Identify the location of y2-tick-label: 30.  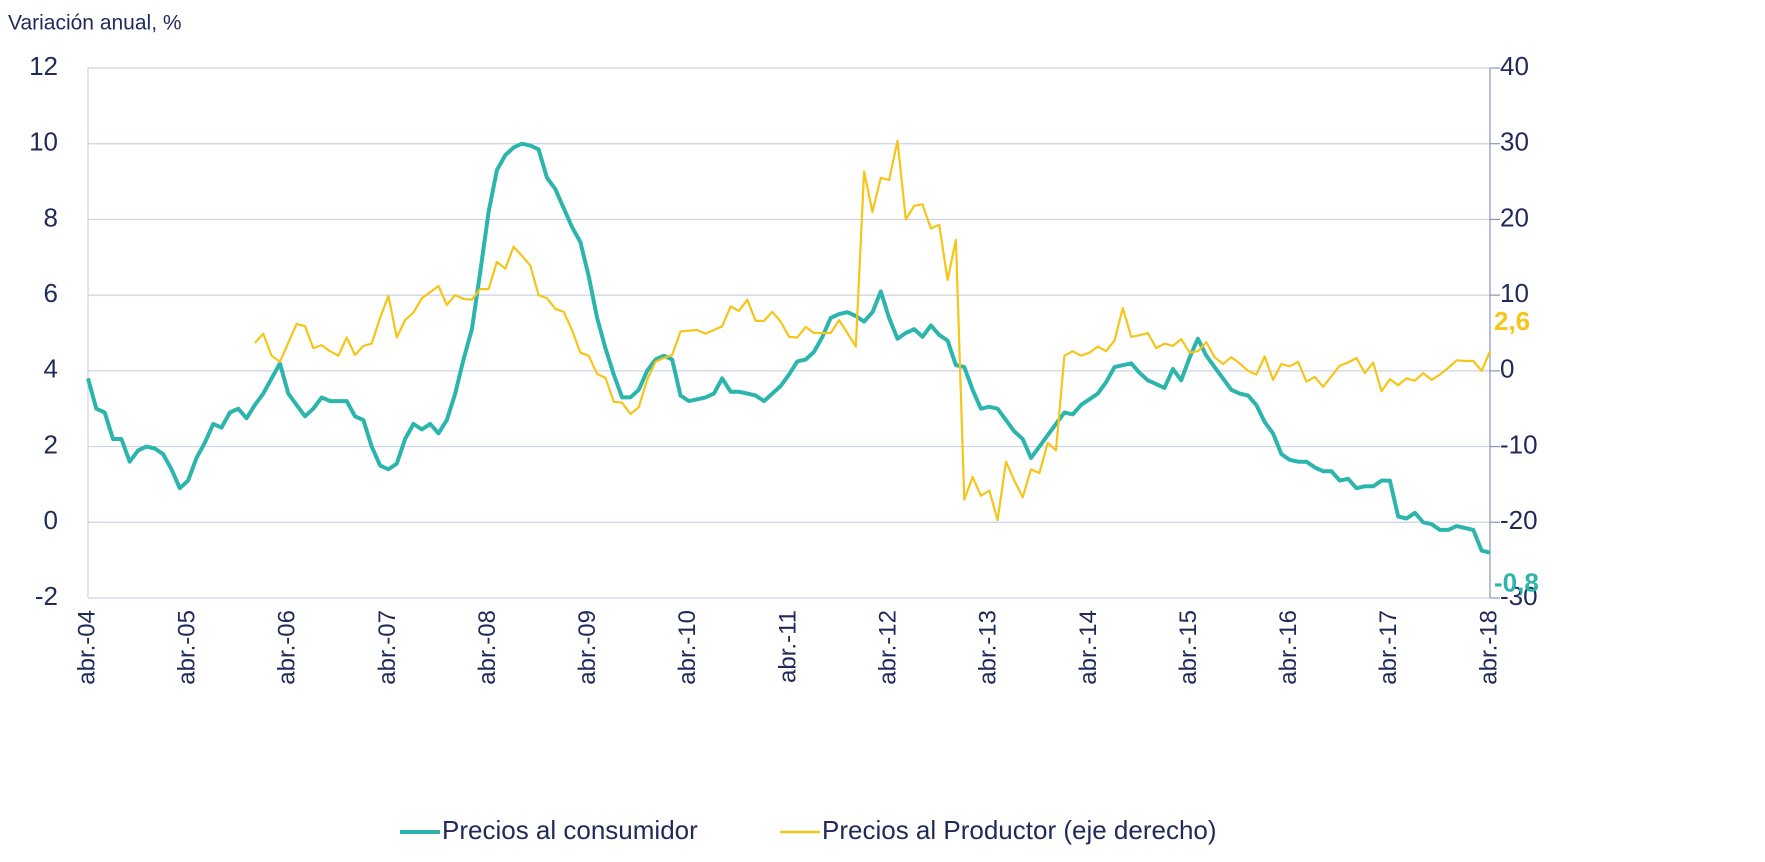
(1514, 142).